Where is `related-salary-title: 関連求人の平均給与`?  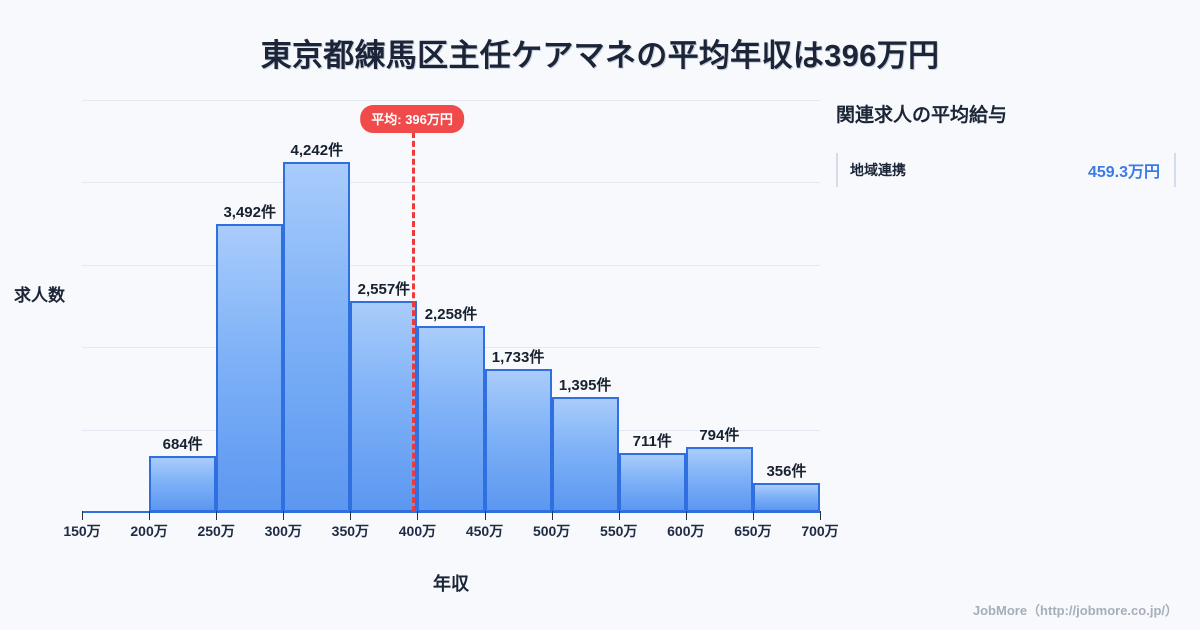
related-salary-title: 関連求人の平均給与 is located at coordinates (922, 115).